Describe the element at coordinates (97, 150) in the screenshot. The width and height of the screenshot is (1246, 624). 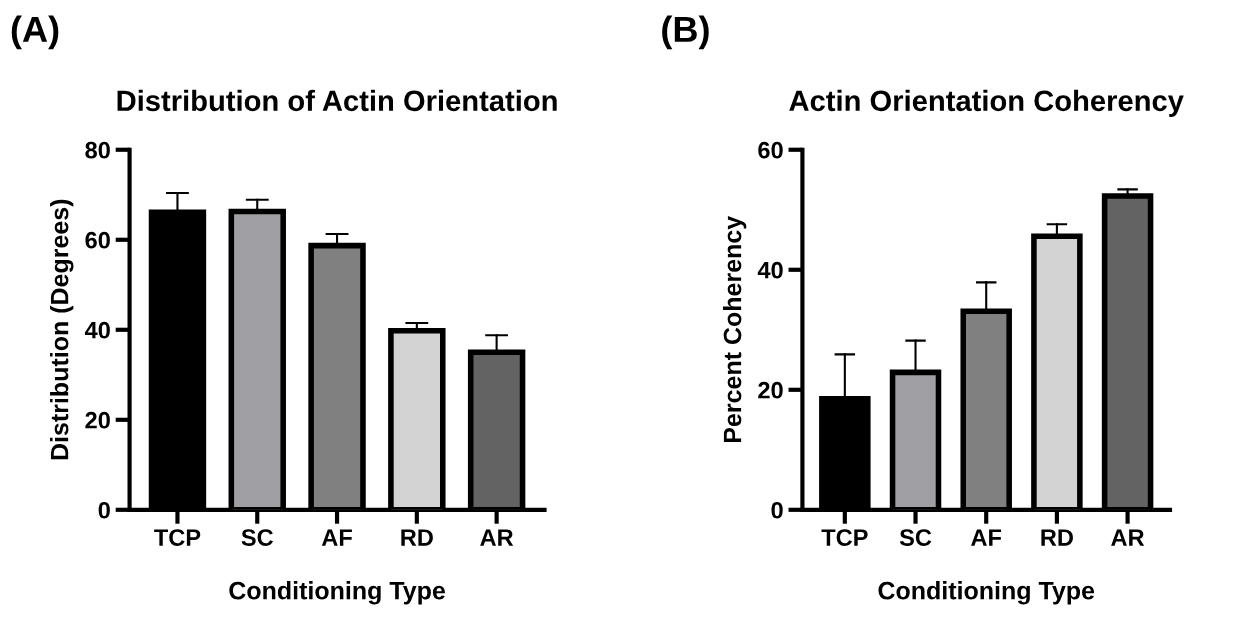
I see `y-tick-label: 80` at that location.